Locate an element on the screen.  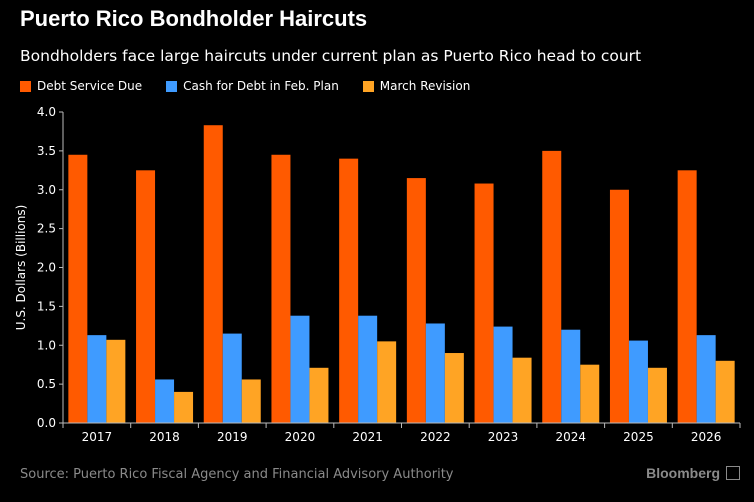
bar-debt-service-due-2022 is located at coordinates (416, 300).